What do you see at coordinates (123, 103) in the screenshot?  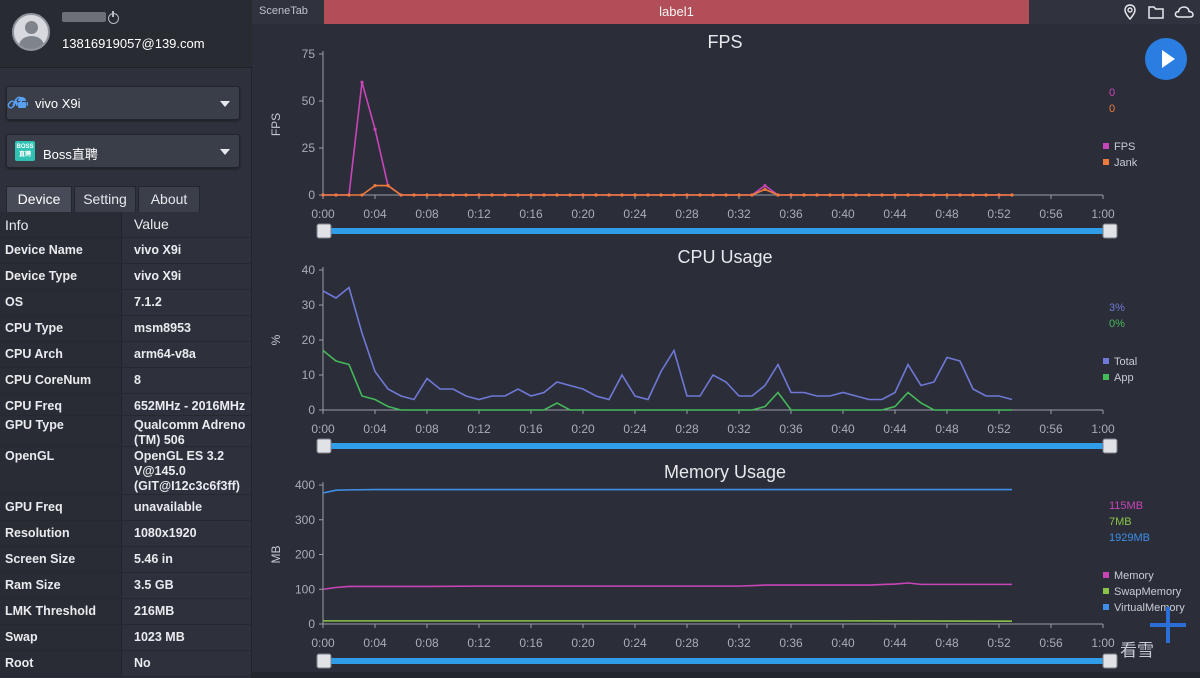 I see `device-select: vivo X9i` at bounding box center [123, 103].